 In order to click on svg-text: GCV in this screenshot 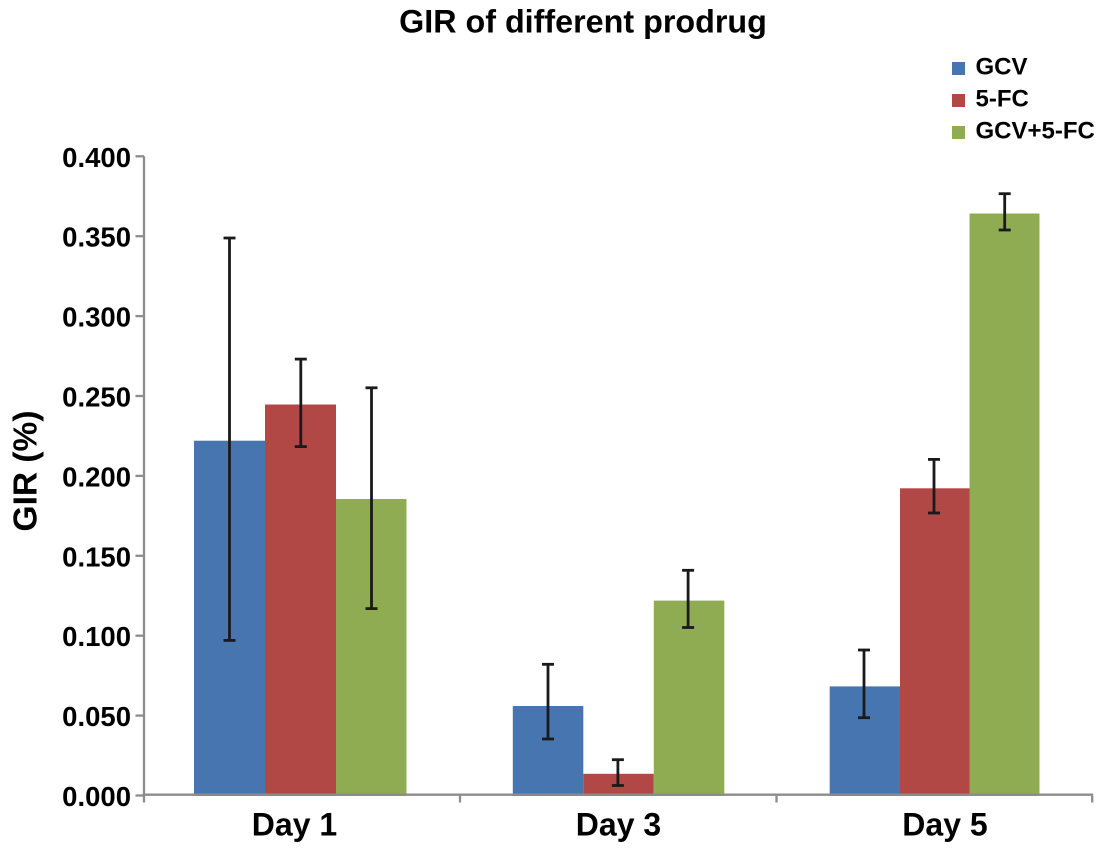, I will do `click(1002, 67)`.